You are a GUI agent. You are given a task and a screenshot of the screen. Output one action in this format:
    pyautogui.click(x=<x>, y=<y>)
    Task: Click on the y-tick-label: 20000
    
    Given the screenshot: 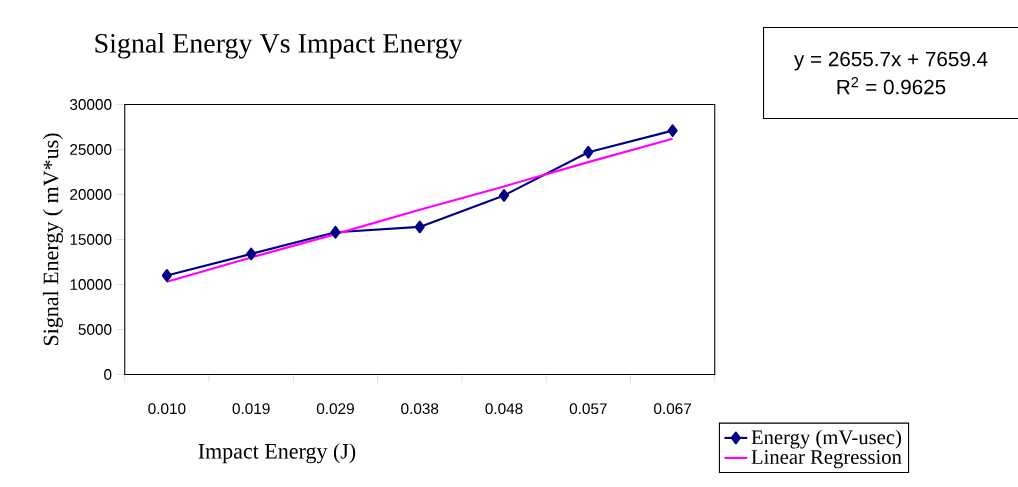 What is the action you would take?
    pyautogui.click(x=91, y=194)
    